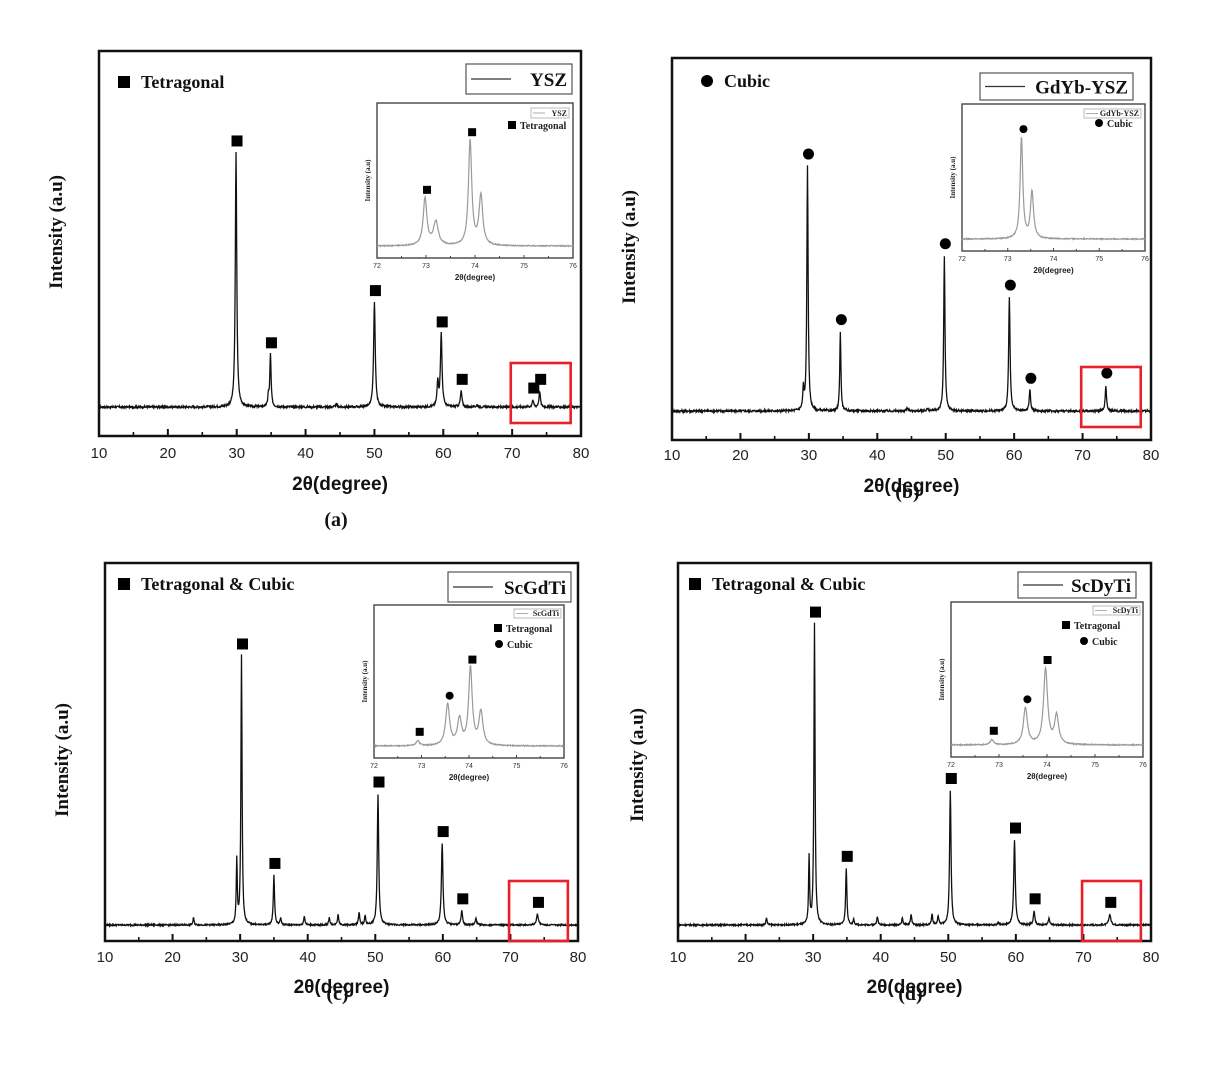  What do you see at coordinates (337, 994) in the screenshot?
I see `panel-caption: (c)` at bounding box center [337, 994].